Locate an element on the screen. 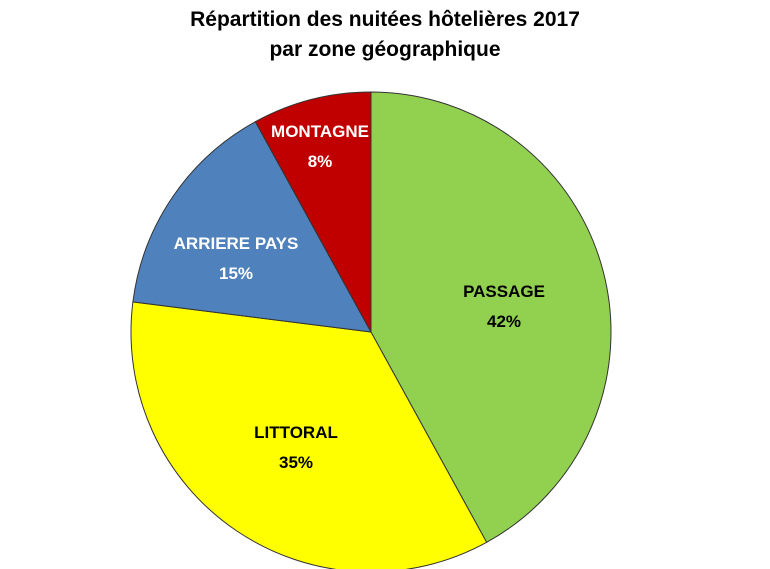  slice-value-littoral: 35% is located at coordinates (296, 462).